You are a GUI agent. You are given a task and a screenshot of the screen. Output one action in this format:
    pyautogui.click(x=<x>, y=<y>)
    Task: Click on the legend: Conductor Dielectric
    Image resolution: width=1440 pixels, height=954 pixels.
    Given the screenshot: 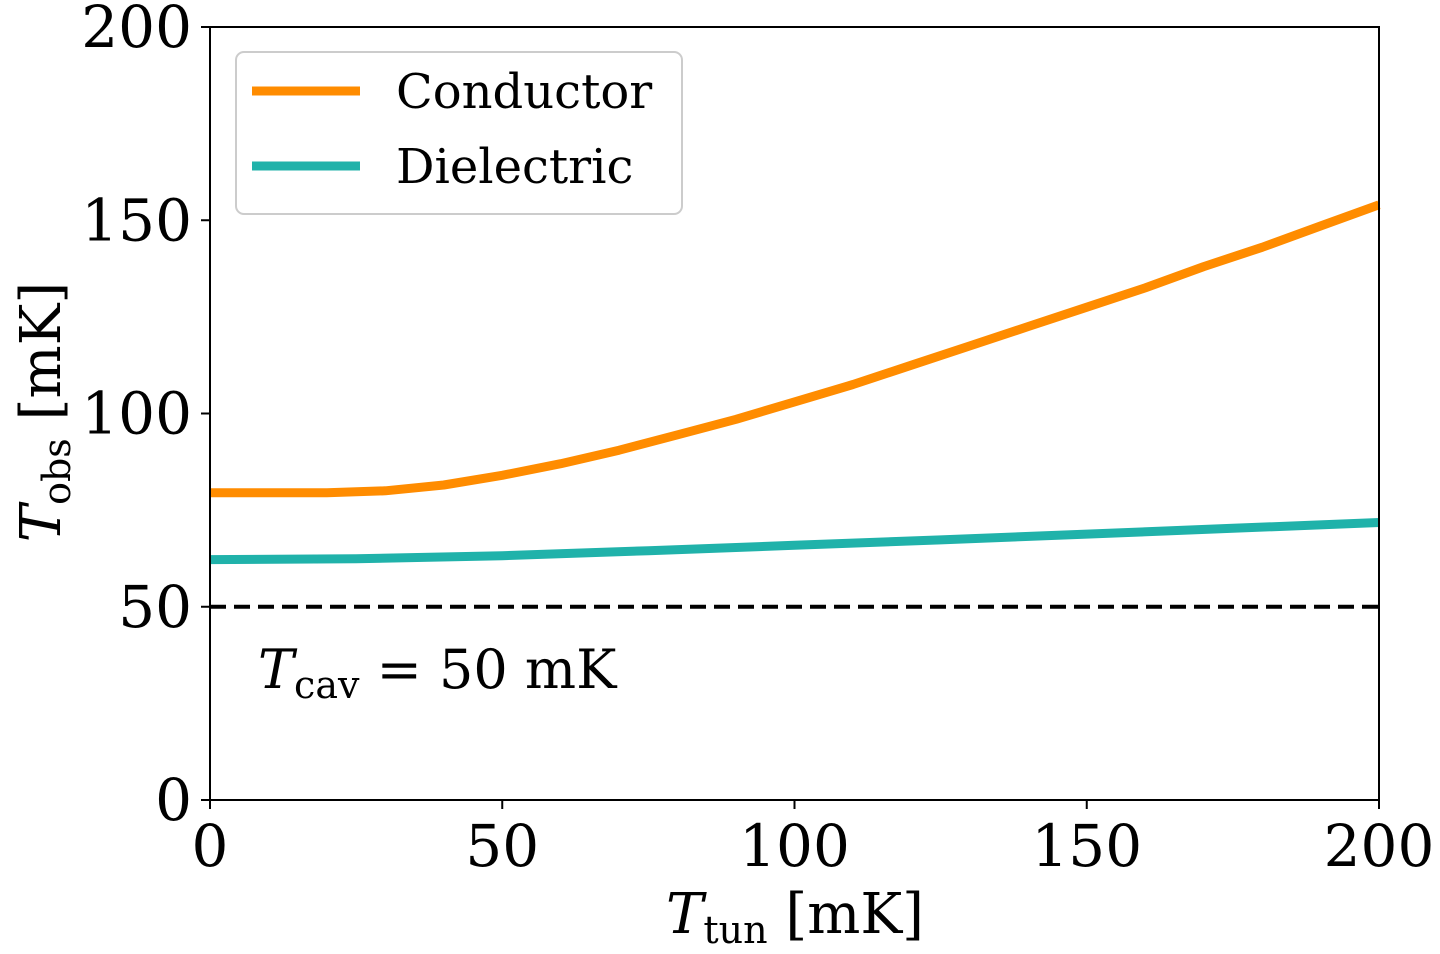 What is the action you would take?
    pyautogui.click(x=459, y=133)
    